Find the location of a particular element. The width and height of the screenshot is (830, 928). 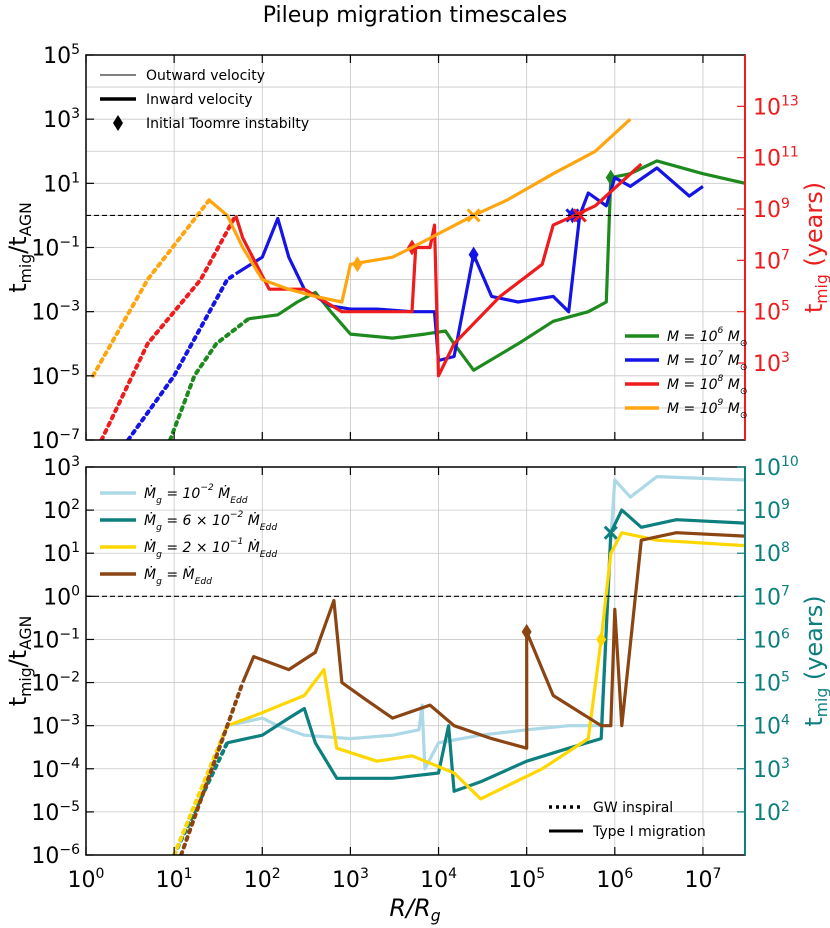

style-legend-label: GW inspiral is located at coordinates (633, 808).